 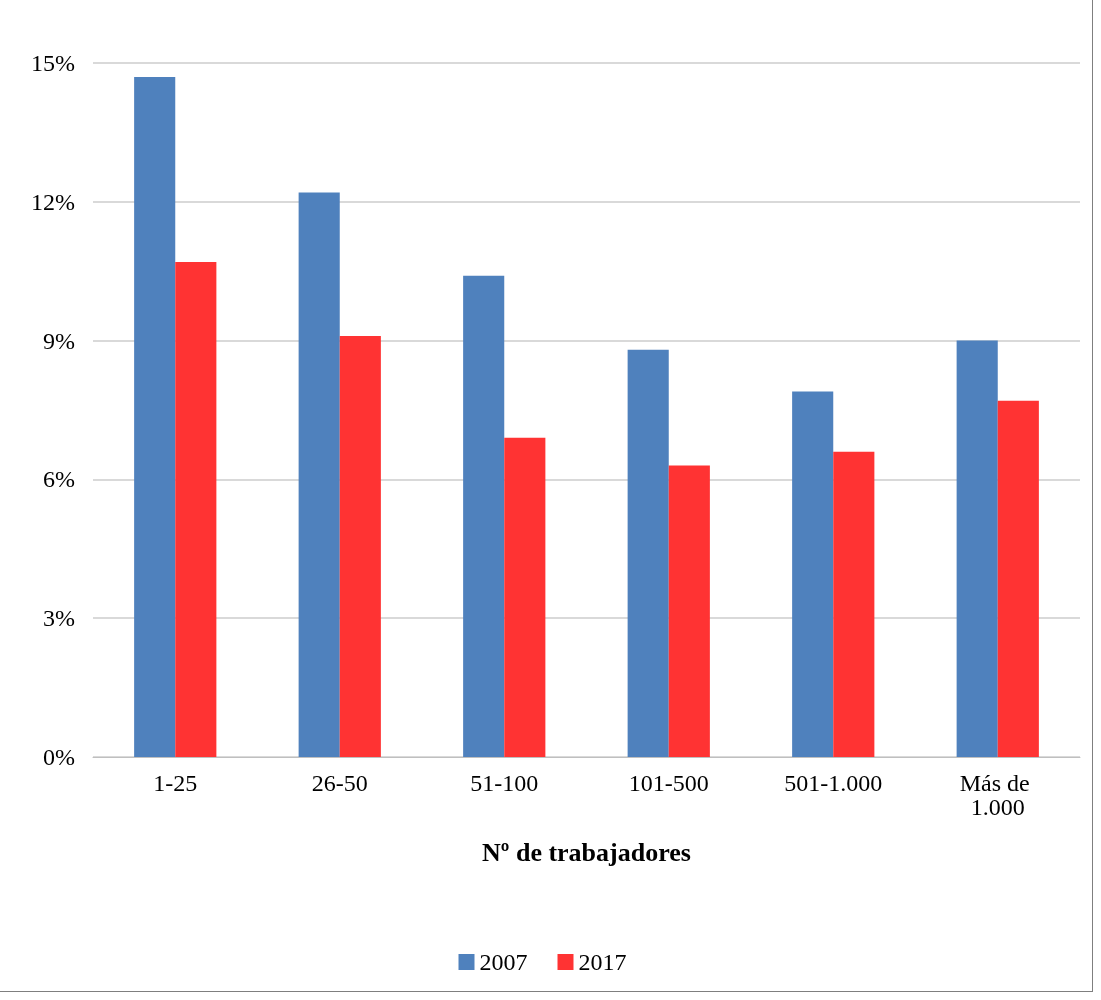 What do you see at coordinates (59, 340) in the screenshot?
I see `y-tick-label: 9%` at bounding box center [59, 340].